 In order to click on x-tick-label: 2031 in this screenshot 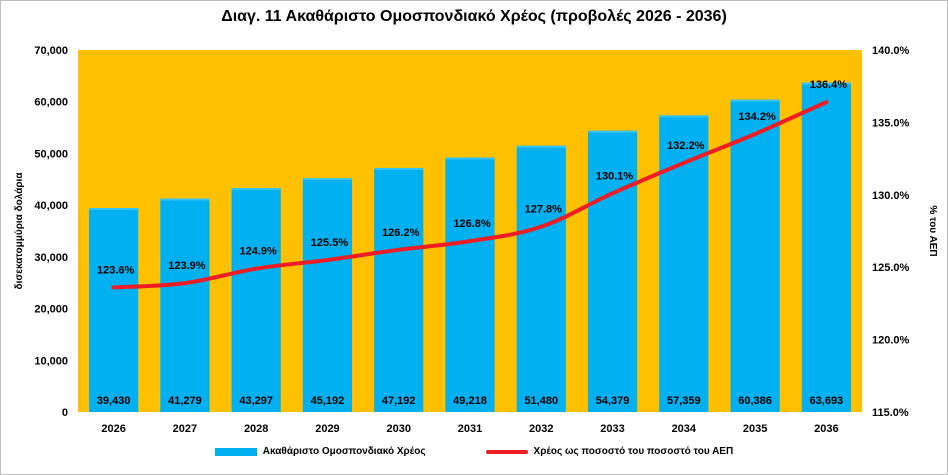, I will do `click(470, 429)`.